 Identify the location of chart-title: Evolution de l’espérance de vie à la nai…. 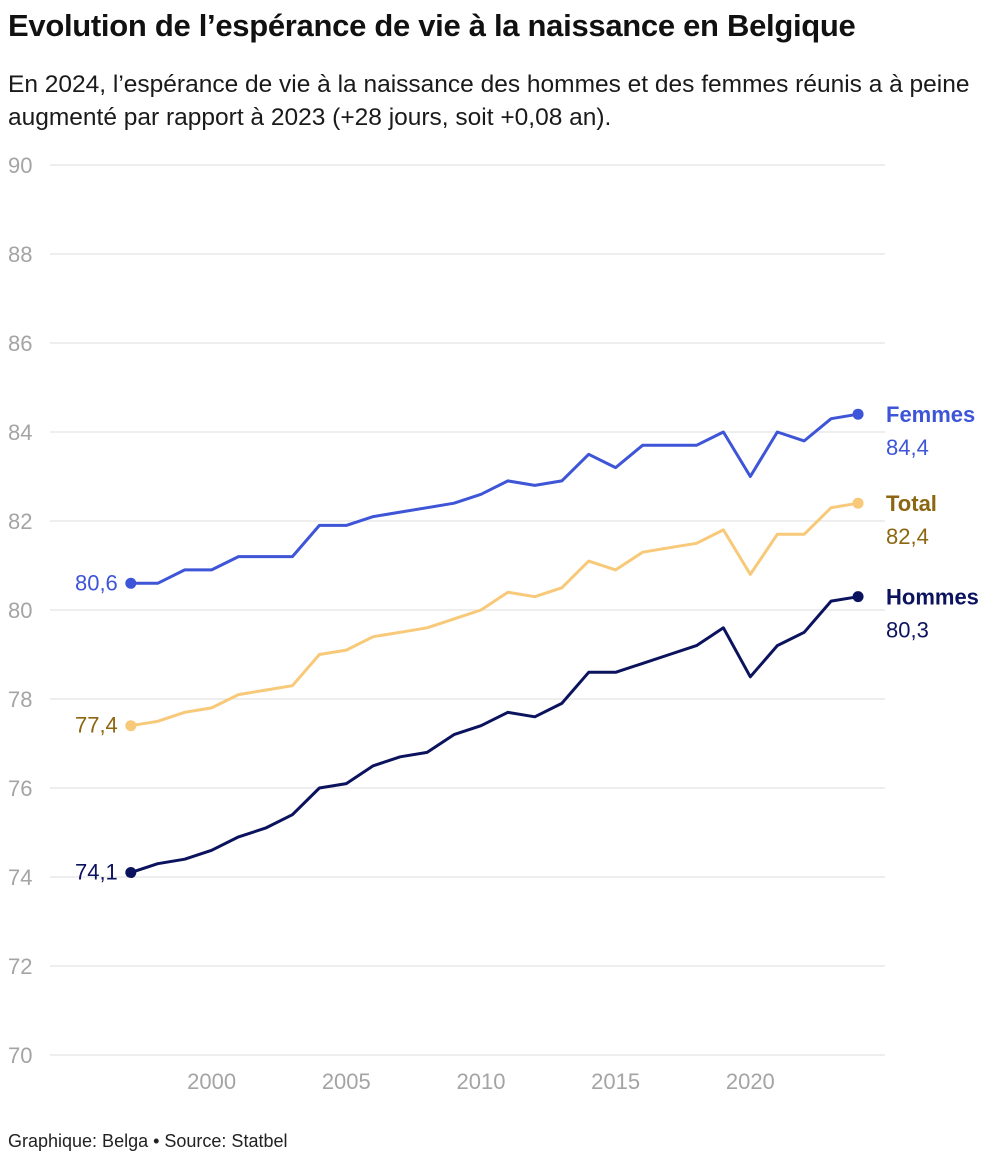
(432, 25).